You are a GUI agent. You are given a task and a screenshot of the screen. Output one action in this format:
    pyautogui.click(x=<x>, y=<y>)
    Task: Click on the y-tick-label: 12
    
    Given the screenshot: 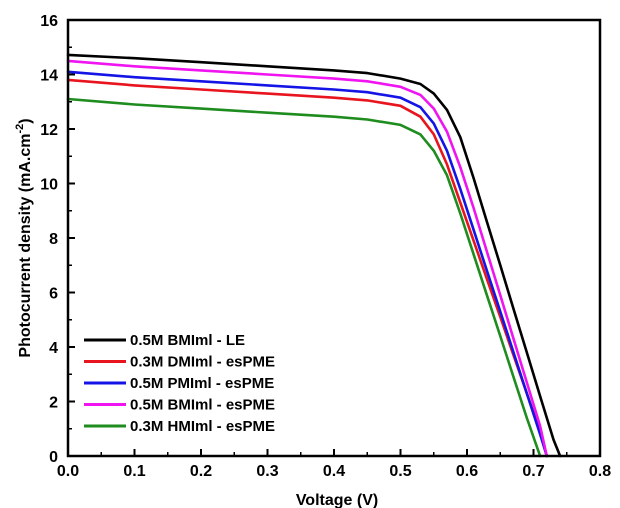 What is the action you would take?
    pyautogui.click(x=49, y=130)
    